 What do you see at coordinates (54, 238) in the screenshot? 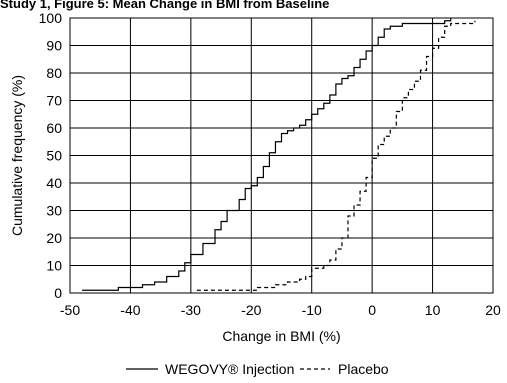
I see `y-tick-label: 20` at bounding box center [54, 238].